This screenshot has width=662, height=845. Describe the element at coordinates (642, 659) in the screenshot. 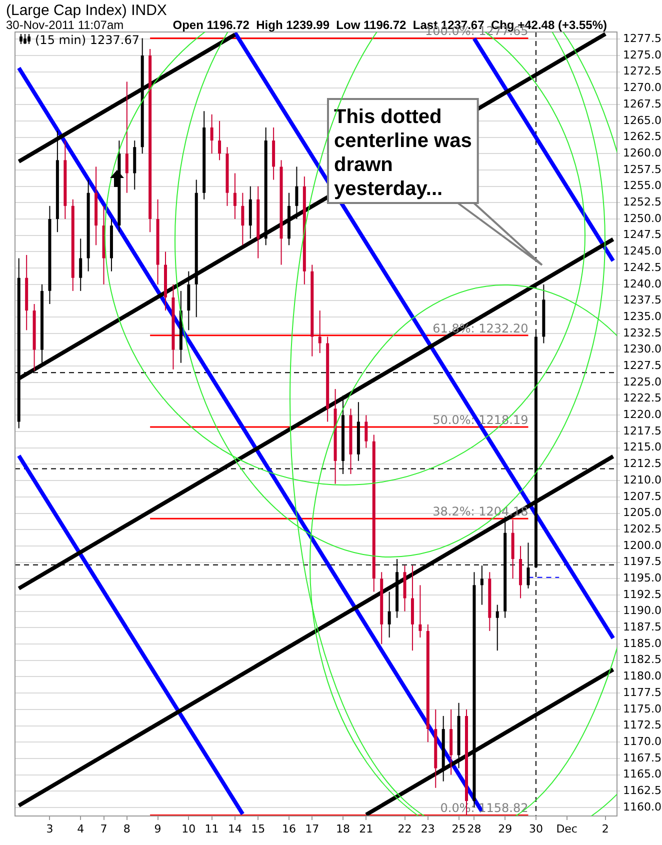

I see `y-tick-label: 1182.5` at that location.